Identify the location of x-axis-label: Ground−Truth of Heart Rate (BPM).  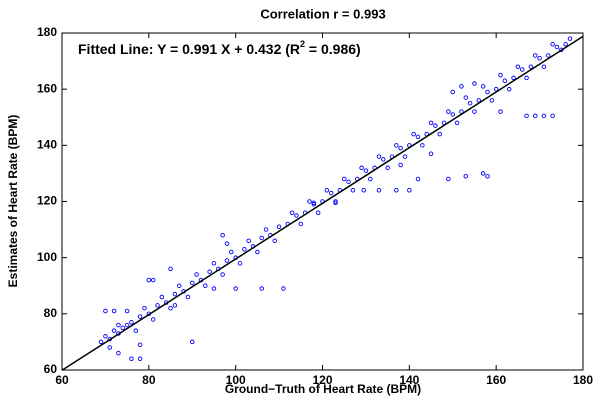
(323, 389).